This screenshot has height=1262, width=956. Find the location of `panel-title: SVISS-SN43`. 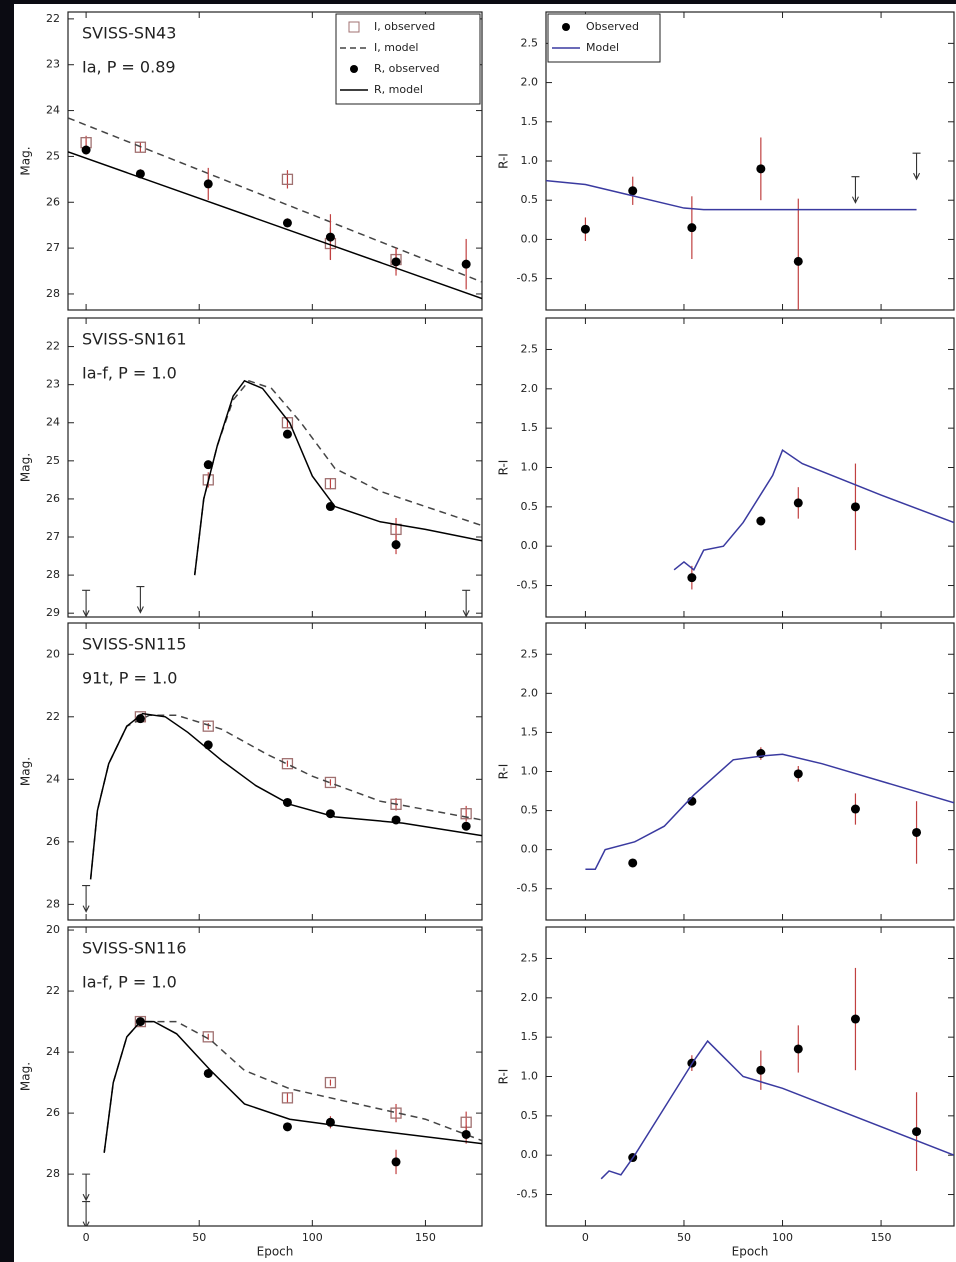

panel-title: SVISS-SN43 is located at coordinates (129, 33).